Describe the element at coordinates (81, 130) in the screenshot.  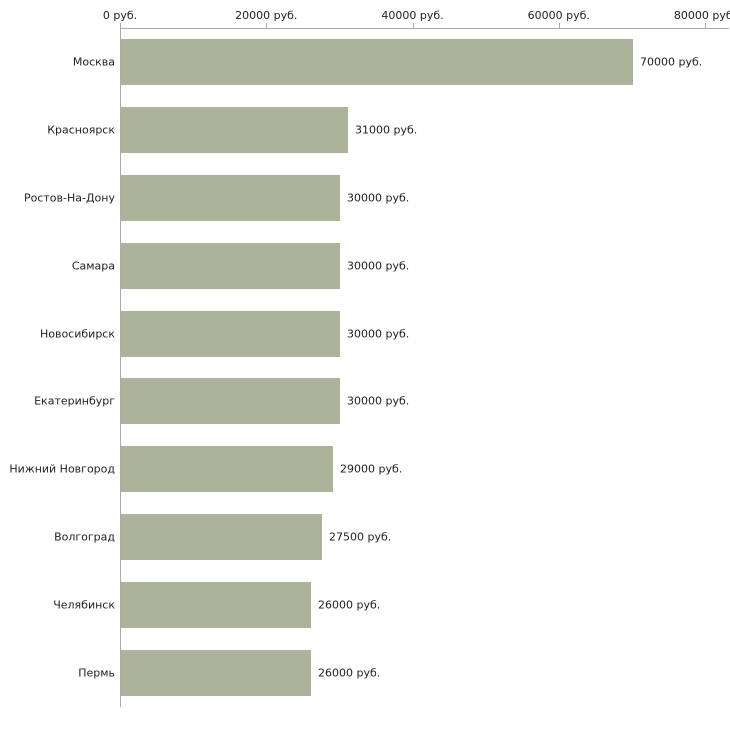
I see `category-label: Красноярск` at that location.